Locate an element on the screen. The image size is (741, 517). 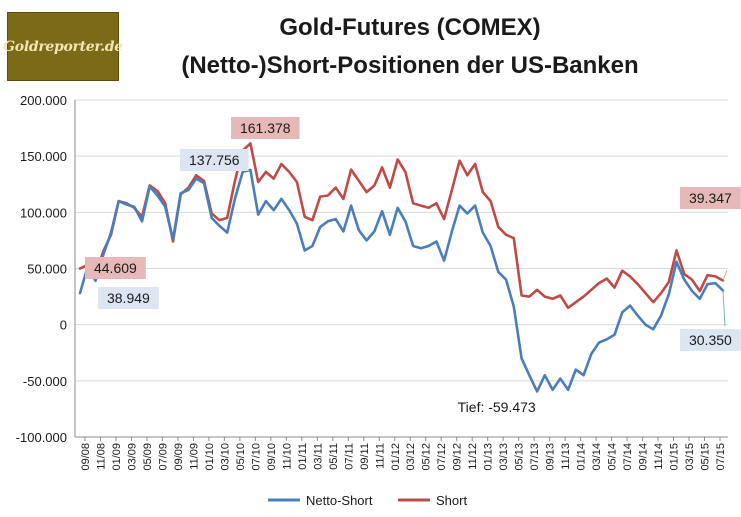
x-tick-label: 09/11 is located at coordinates (365, 456).